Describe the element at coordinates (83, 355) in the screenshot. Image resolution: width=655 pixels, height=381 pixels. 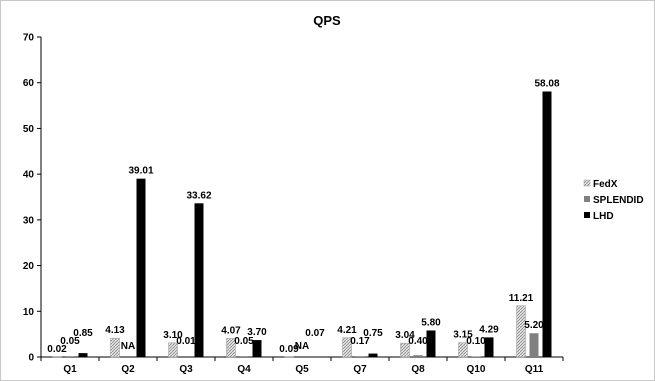
I see `bar-lhd-q1` at that location.